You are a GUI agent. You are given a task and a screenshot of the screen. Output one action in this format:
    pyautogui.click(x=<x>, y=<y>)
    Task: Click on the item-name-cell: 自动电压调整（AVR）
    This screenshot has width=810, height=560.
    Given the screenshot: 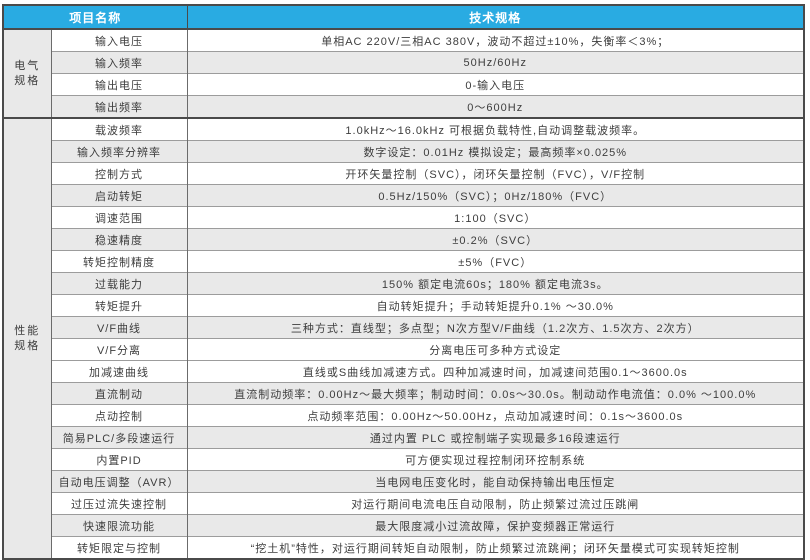 What is the action you would take?
    pyautogui.click(x=119, y=481)
    